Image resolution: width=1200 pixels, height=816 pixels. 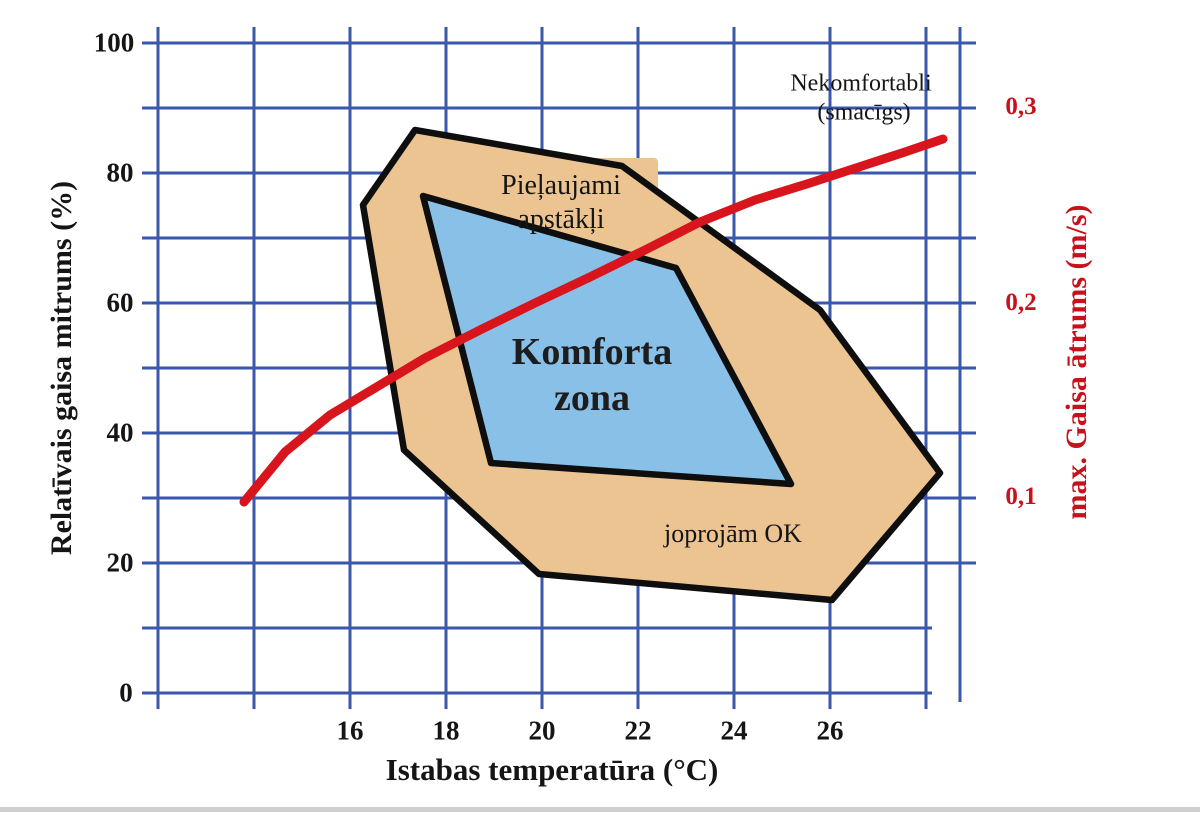 What do you see at coordinates (61, 368) in the screenshot?
I see `y-axis-label: Relatīvais gaisa mitrums (%)` at bounding box center [61, 368].